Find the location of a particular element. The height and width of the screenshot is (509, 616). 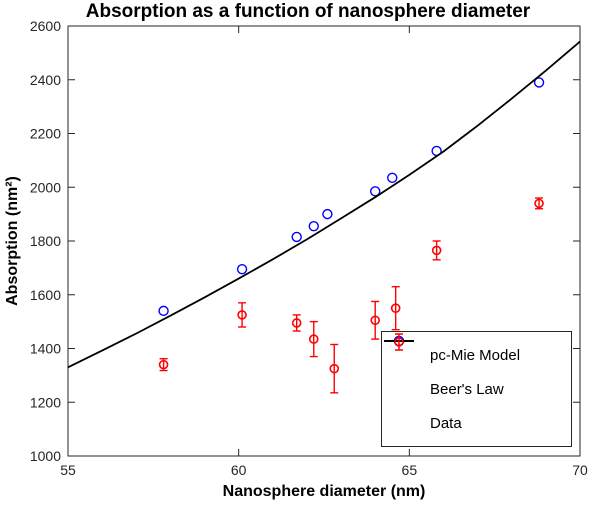

y-tick-label: 2600 is located at coordinates (45, 26).